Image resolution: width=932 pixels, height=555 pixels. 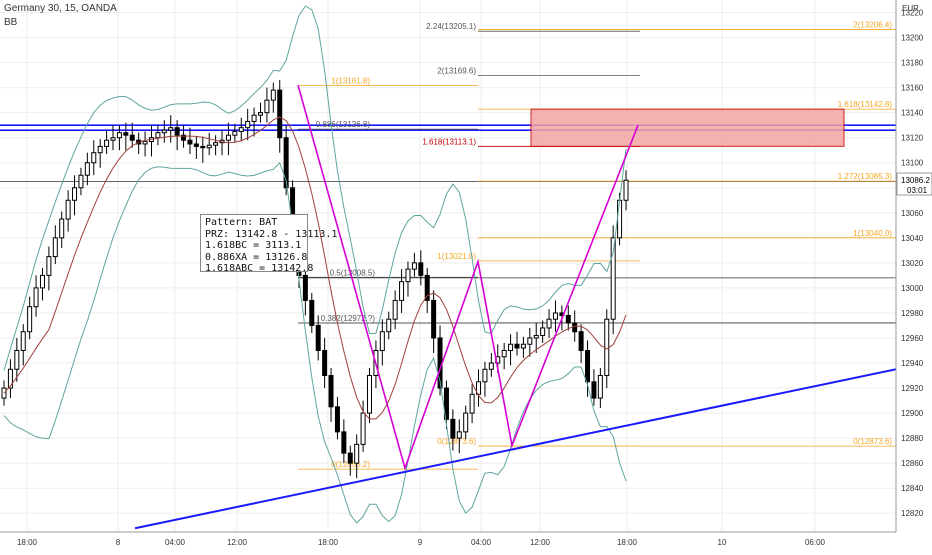 What do you see at coordinates (912, 38) in the screenshot?
I see `price-tick-label: 13200` at bounding box center [912, 38].